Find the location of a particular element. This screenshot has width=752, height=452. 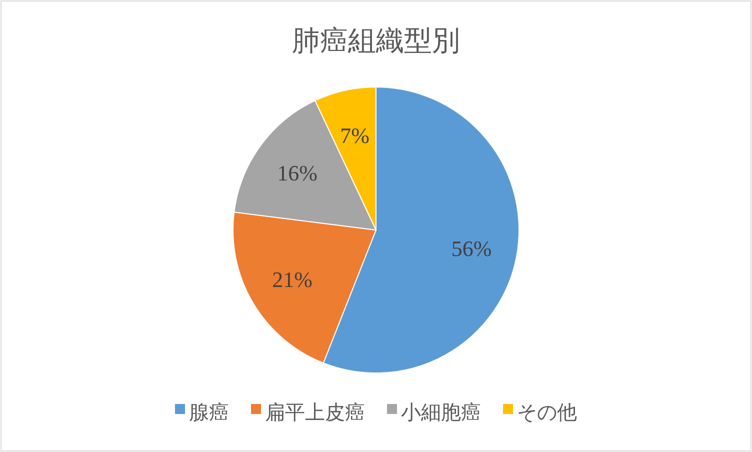

legend-label: 腺癌 is located at coordinates (209, 412).